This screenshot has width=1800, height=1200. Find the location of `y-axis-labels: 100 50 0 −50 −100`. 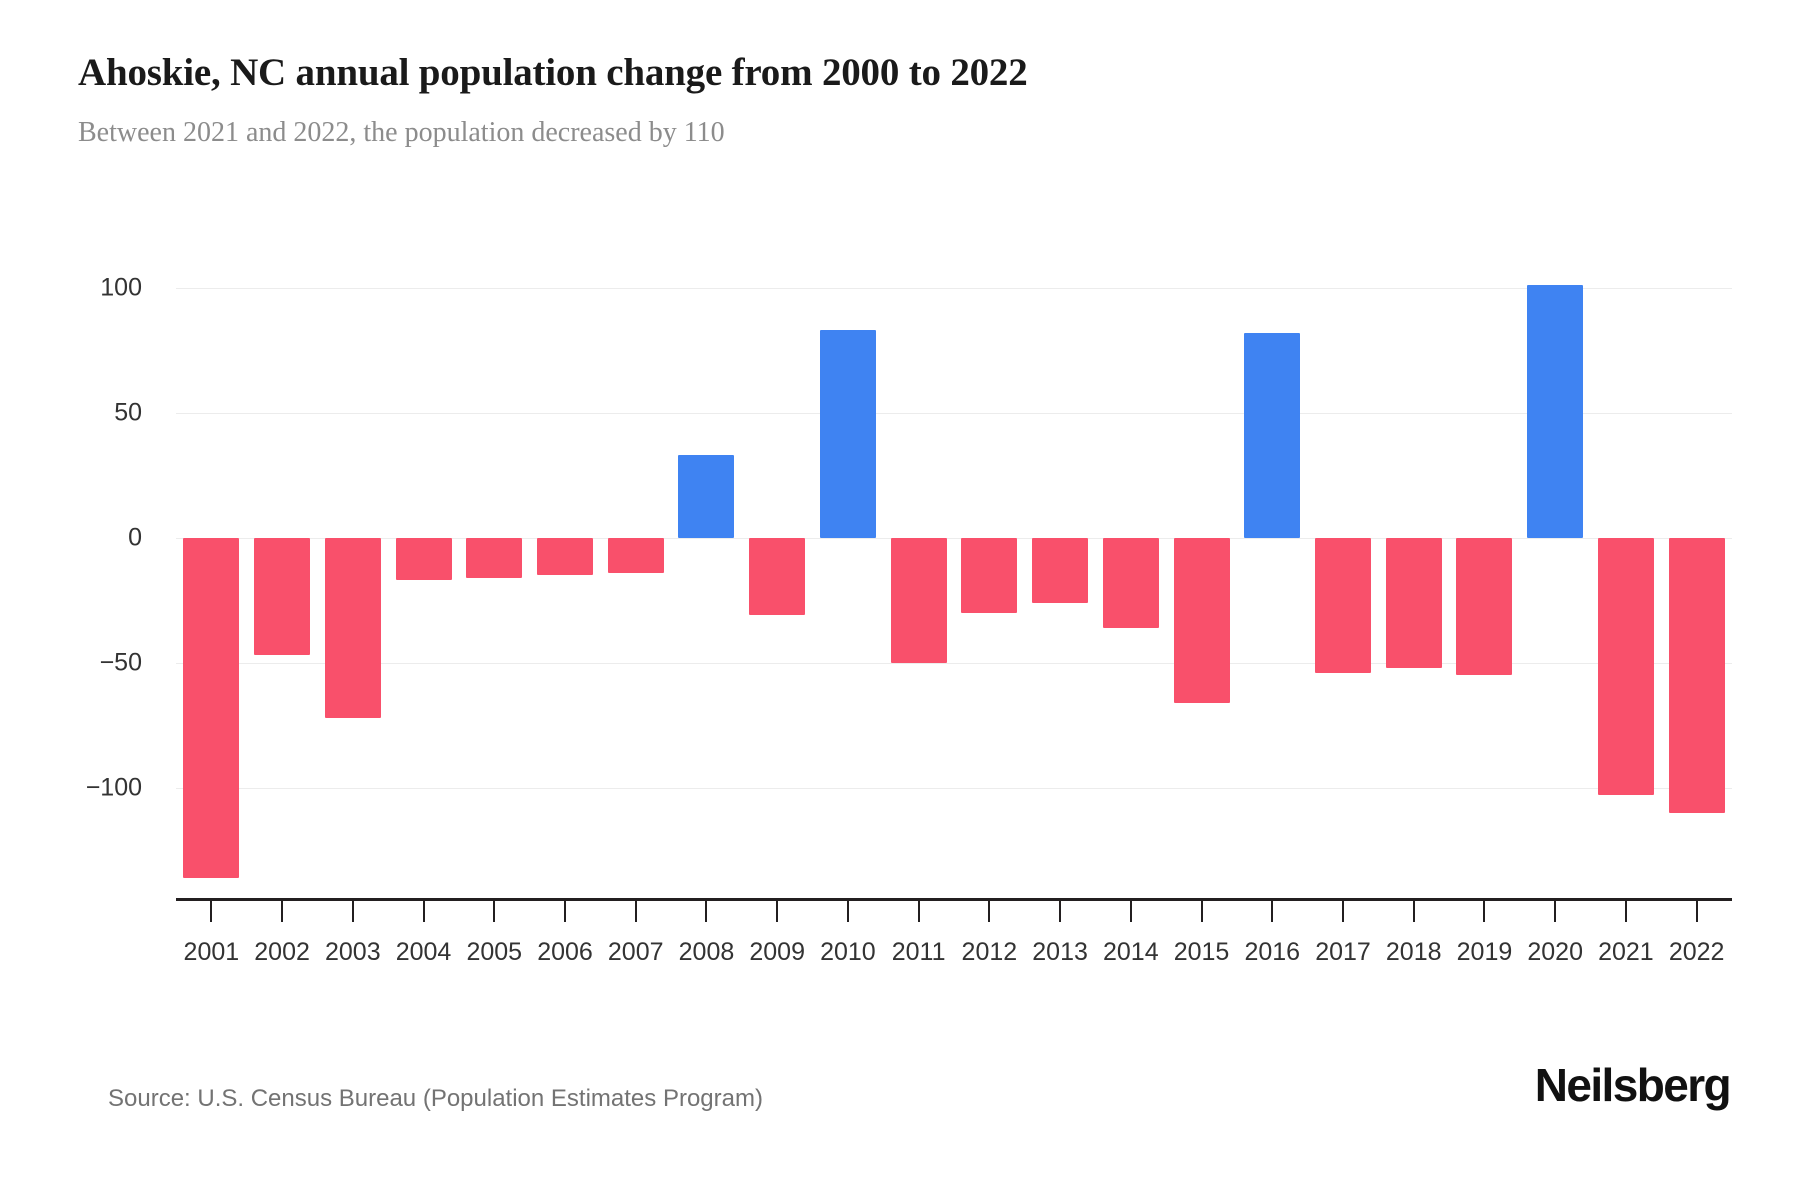

y-axis-labels: 100 50 0 −50 −100 is located at coordinates (85, 575).